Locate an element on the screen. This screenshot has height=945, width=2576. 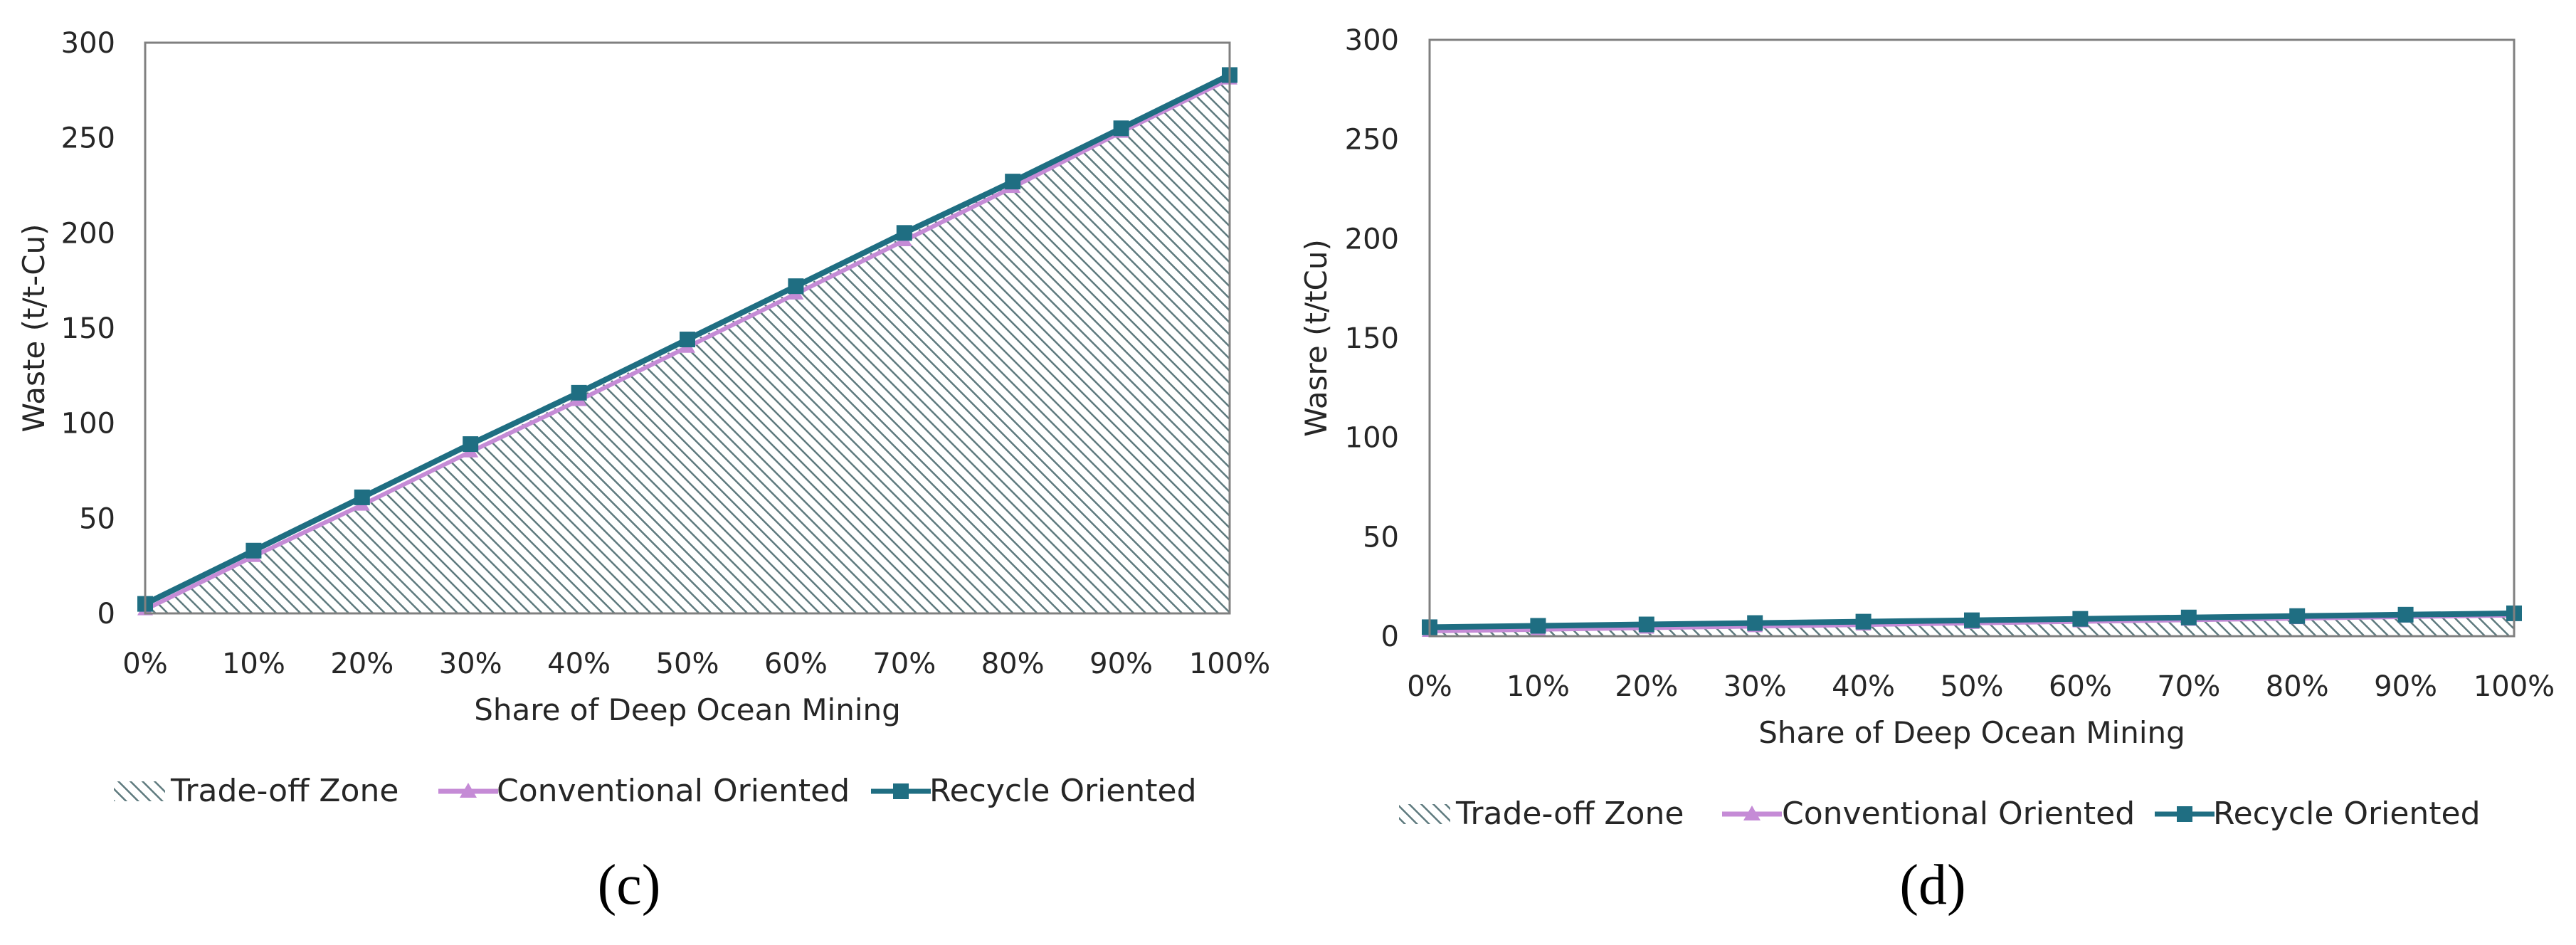
y-axis-title: Wasre (t/tCu) is located at coordinates (1317, 338).